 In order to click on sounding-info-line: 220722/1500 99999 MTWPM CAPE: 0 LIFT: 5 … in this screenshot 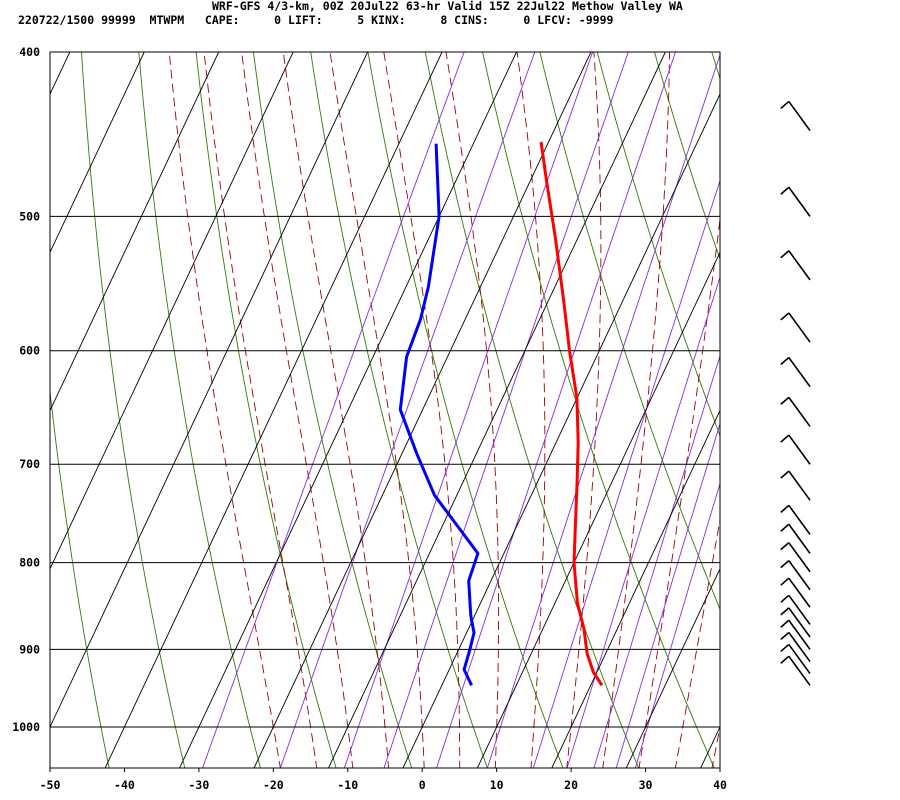, I will do `click(316, 20)`.